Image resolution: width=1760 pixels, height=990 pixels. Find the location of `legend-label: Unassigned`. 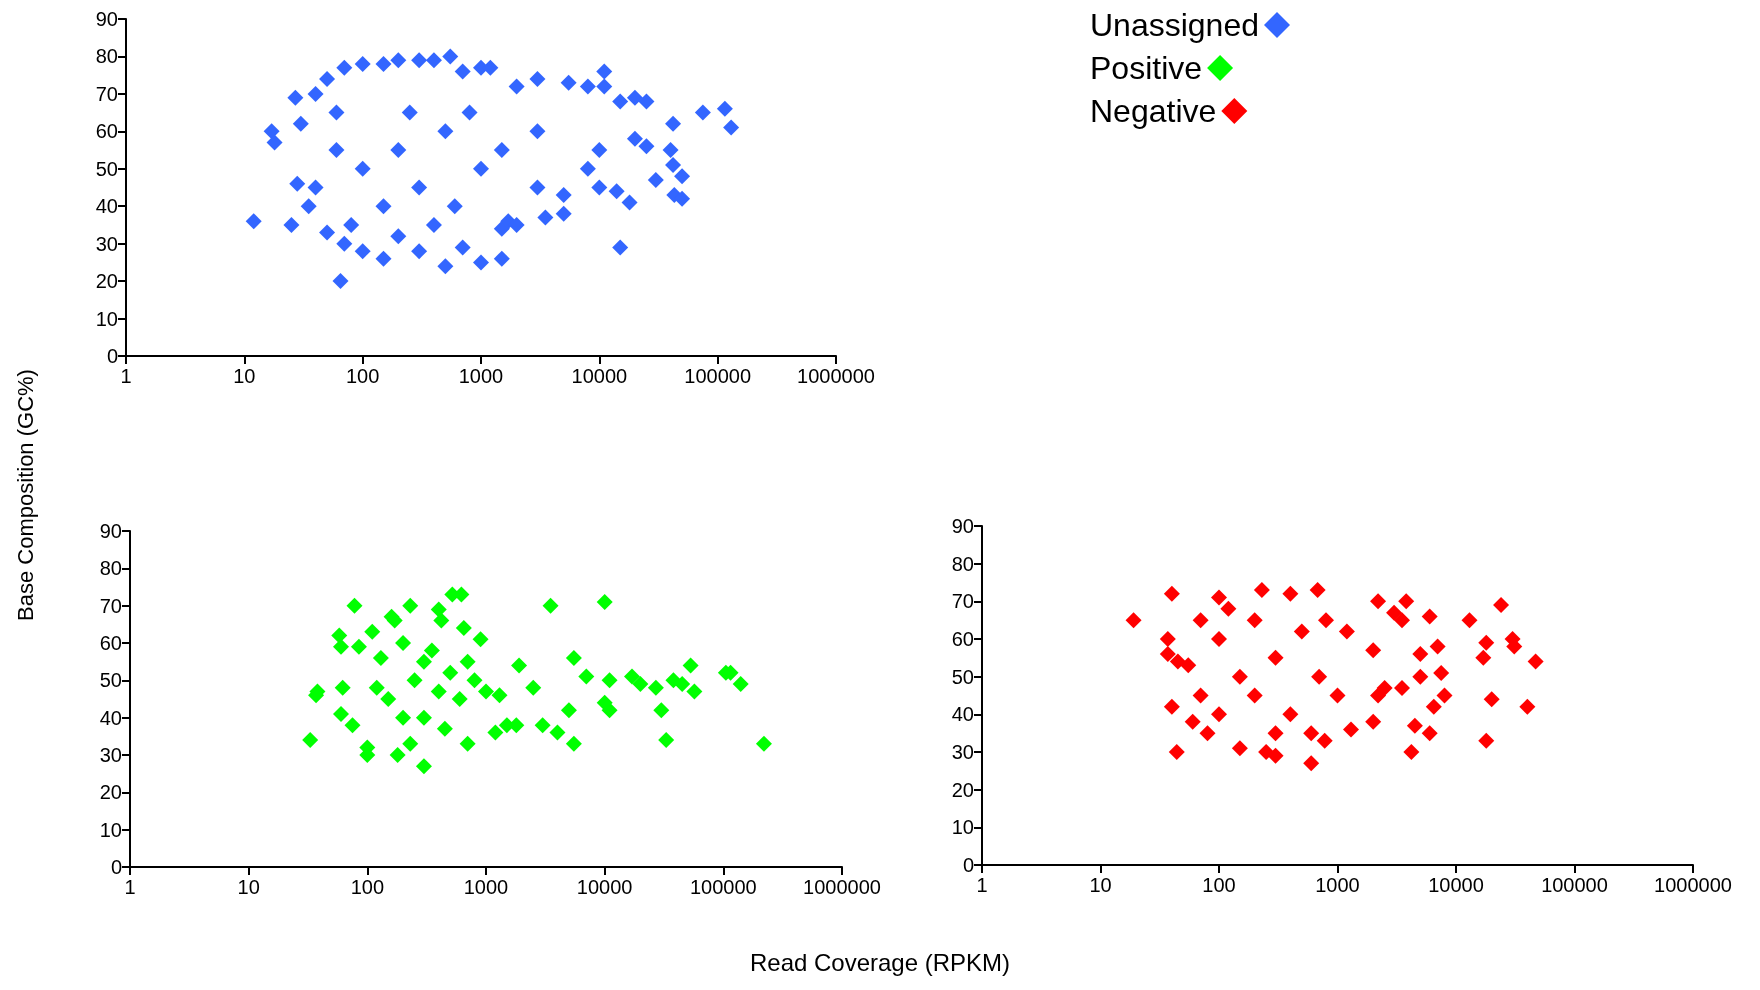

legend-label: Unassigned is located at coordinates (1174, 25).